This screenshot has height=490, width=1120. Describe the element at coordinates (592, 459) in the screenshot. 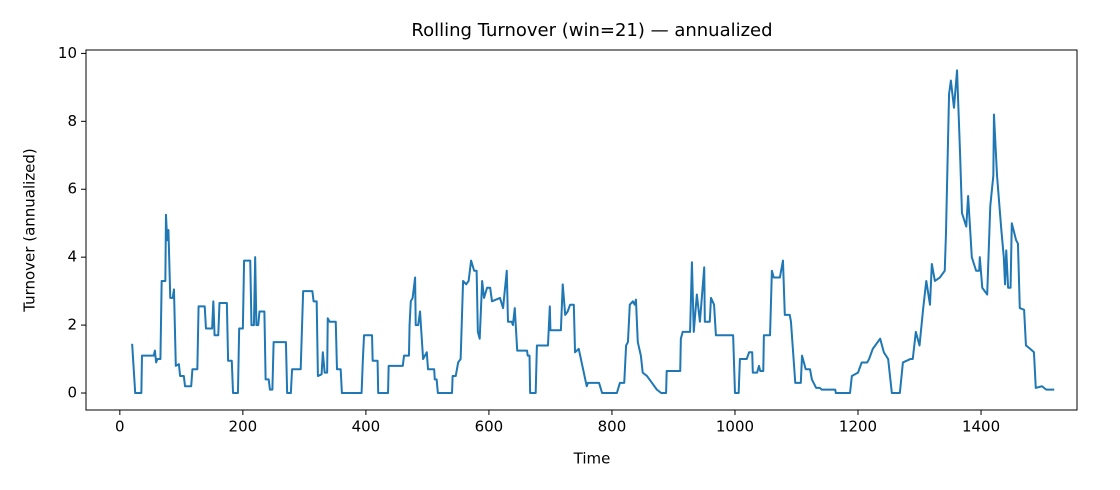

I see `x-axis-label: Time` at that location.